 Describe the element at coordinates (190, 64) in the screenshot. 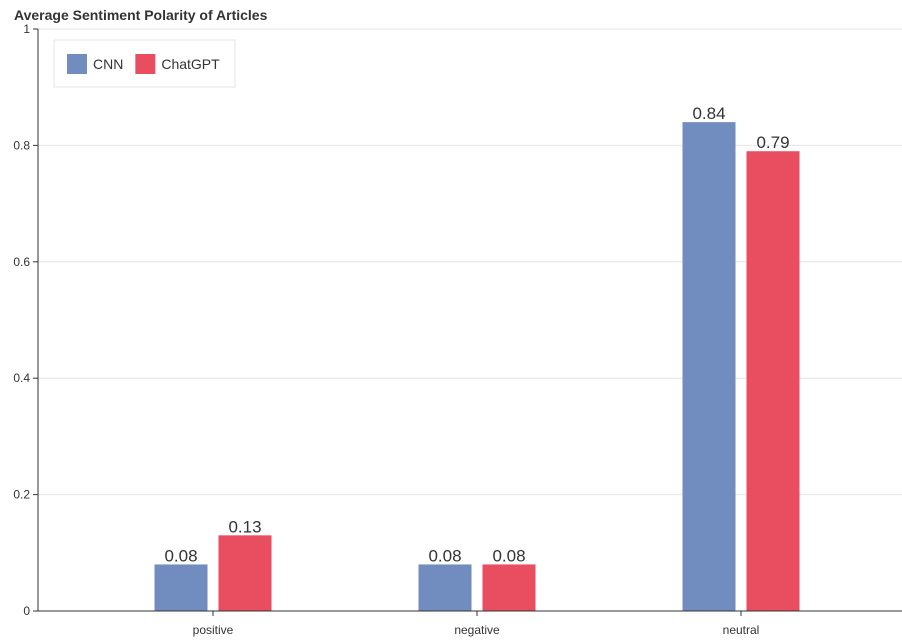

I see `legend-label: ChatGPT` at that location.